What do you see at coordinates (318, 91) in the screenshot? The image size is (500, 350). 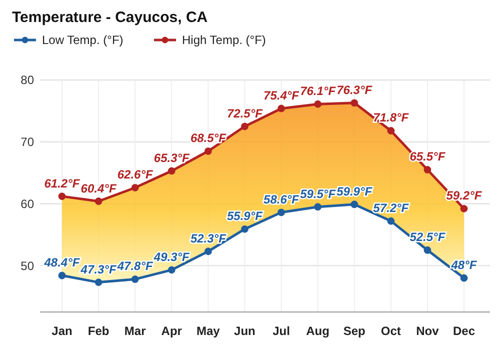 I see `data-label: 76.1°F` at bounding box center [318, 91].